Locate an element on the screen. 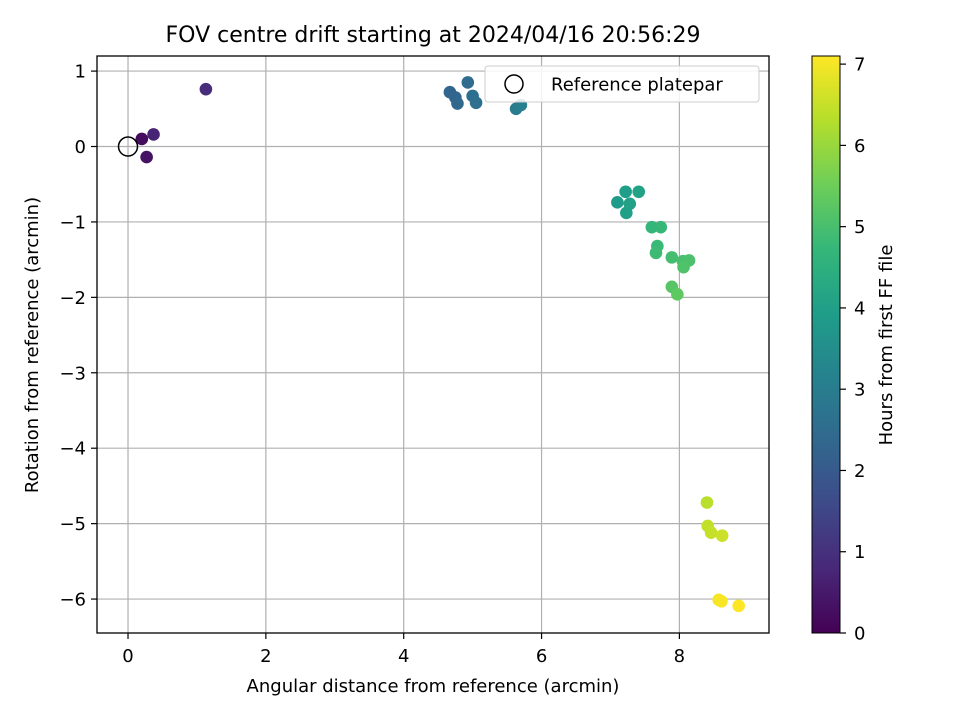  legend-box is located at coordinates (622, 84).